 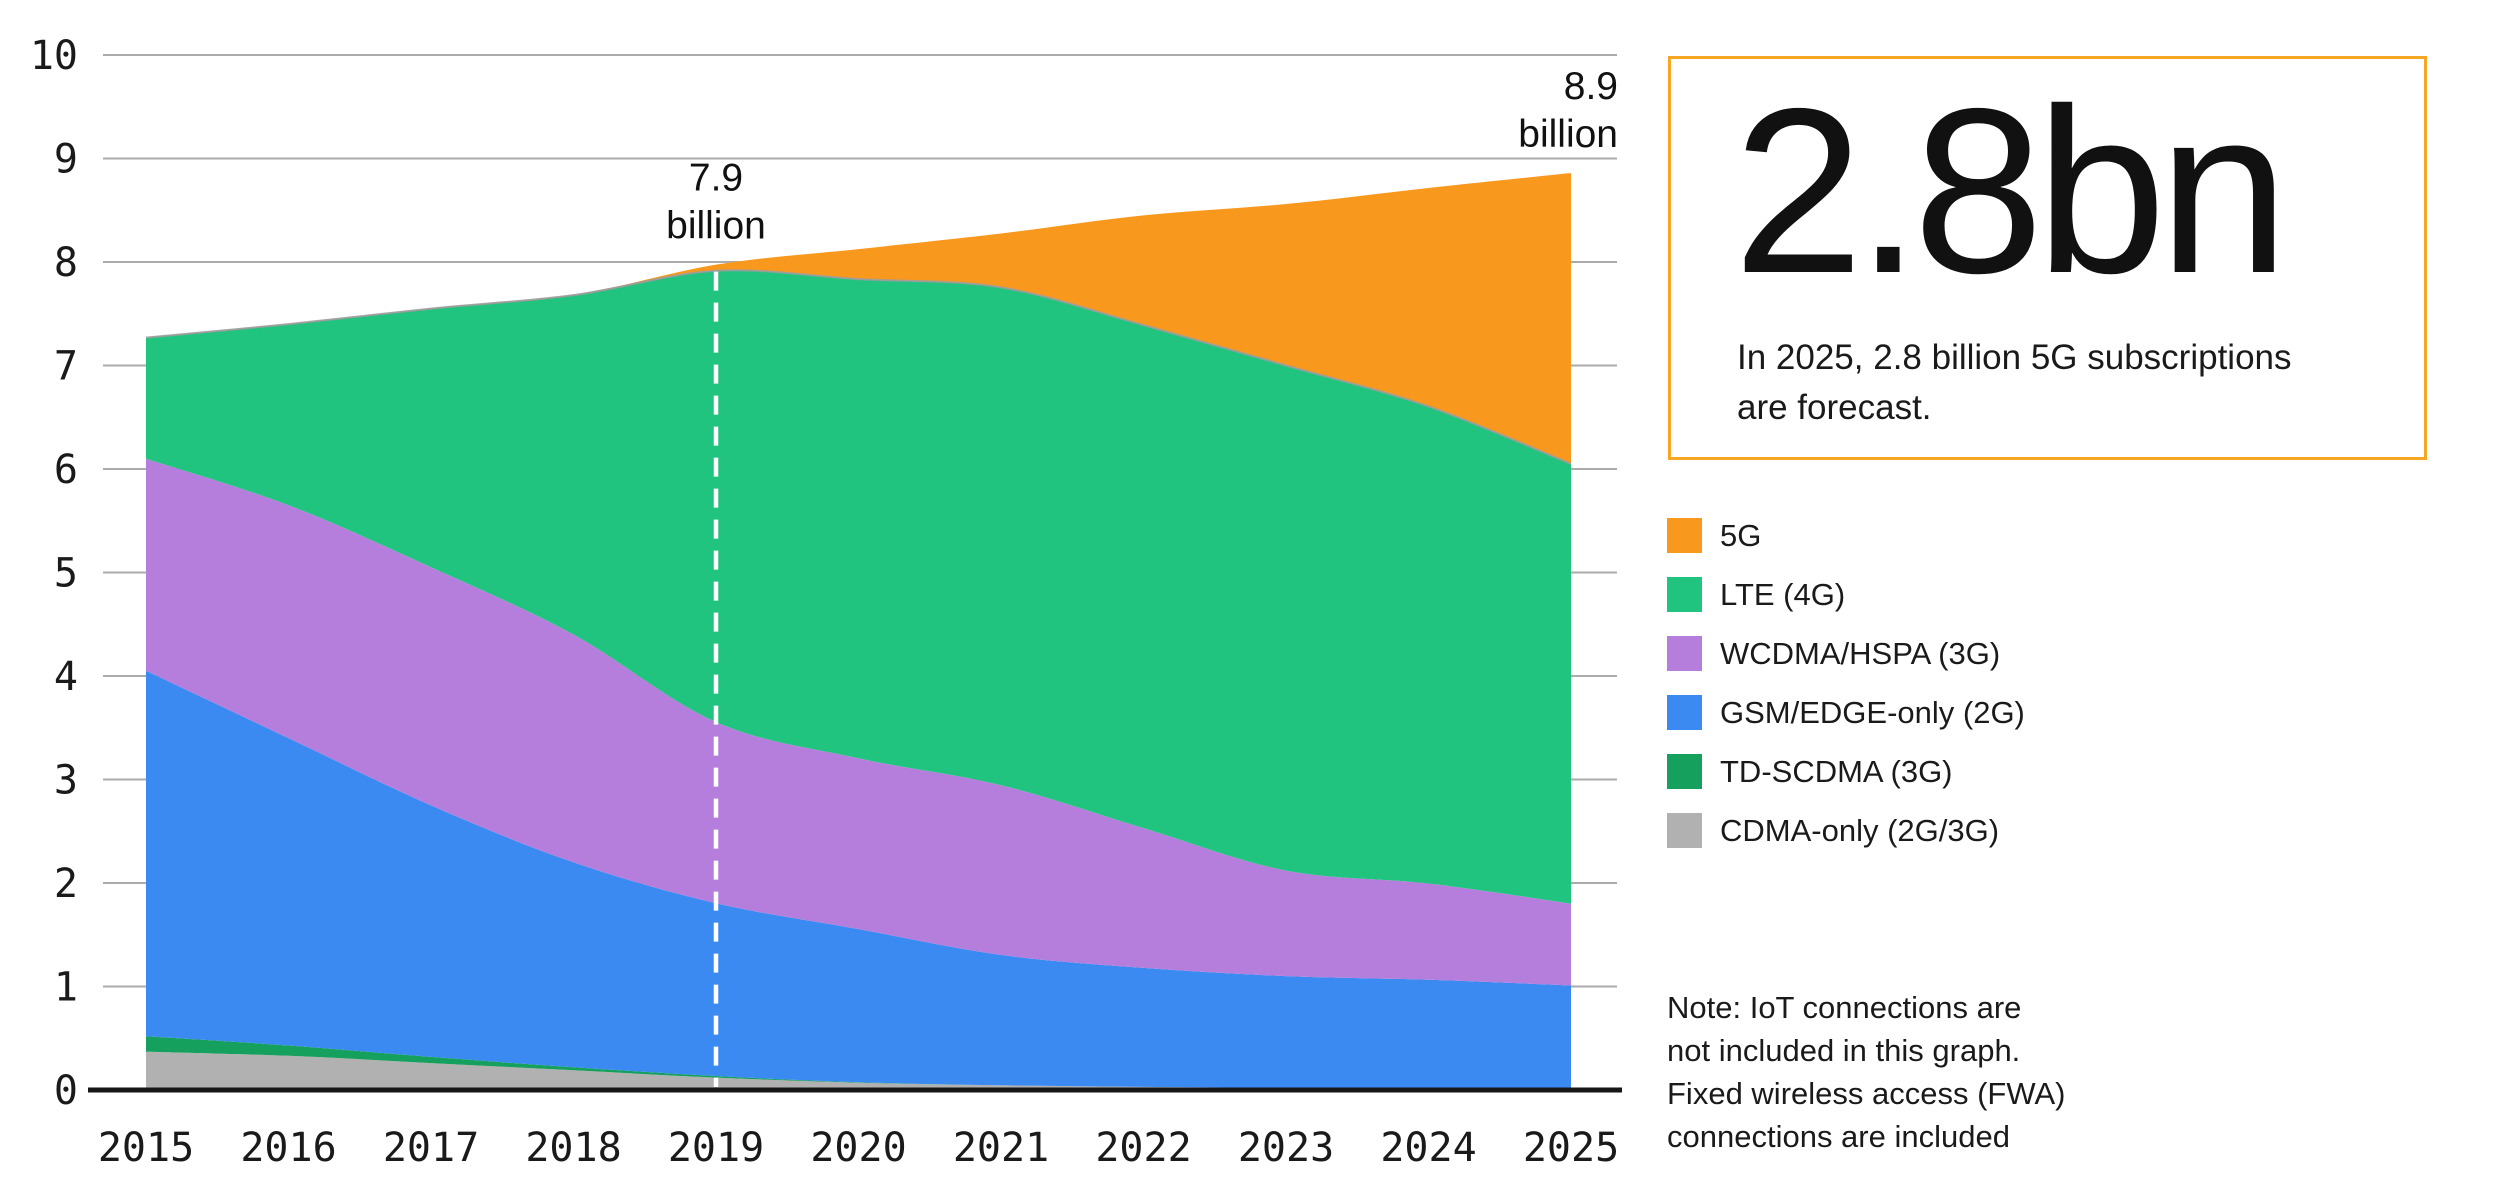 I want to click on y-tick-label-1: 1, so click(x=66, y=988).